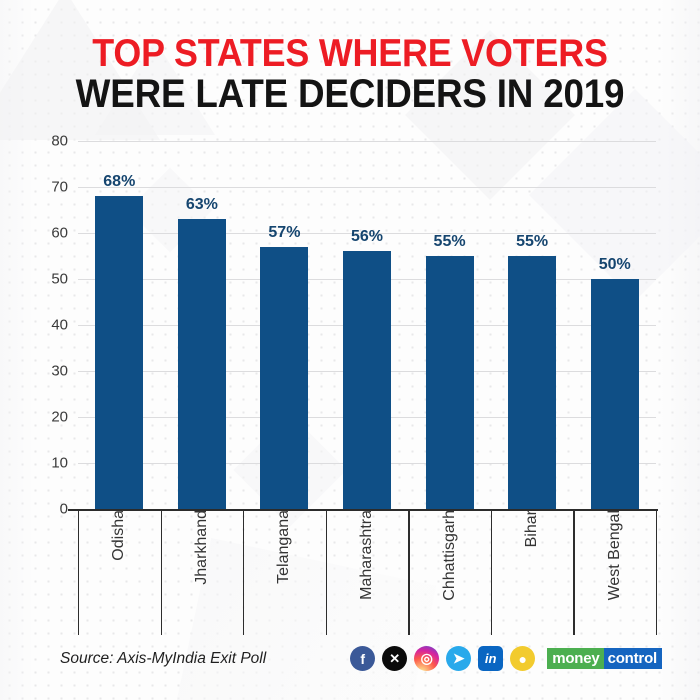 The height and width of the screenshot is (700, 700). Describe the element at coordinates (284, 232) in the screenshot. I see `bar-value-label: 57%` at that location.